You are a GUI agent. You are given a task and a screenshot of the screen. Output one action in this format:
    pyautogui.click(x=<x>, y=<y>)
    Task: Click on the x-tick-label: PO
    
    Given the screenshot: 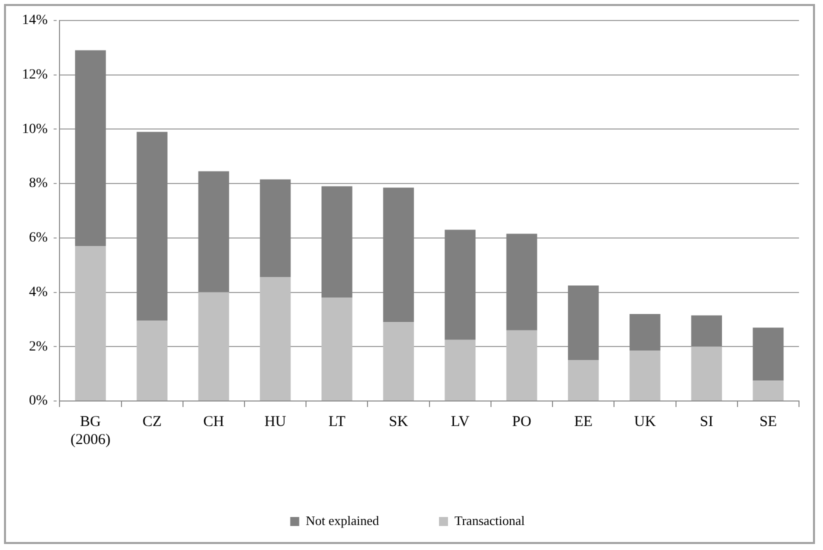 What is the action you would take?
    pyautogui.click(x=522, y=422)
    